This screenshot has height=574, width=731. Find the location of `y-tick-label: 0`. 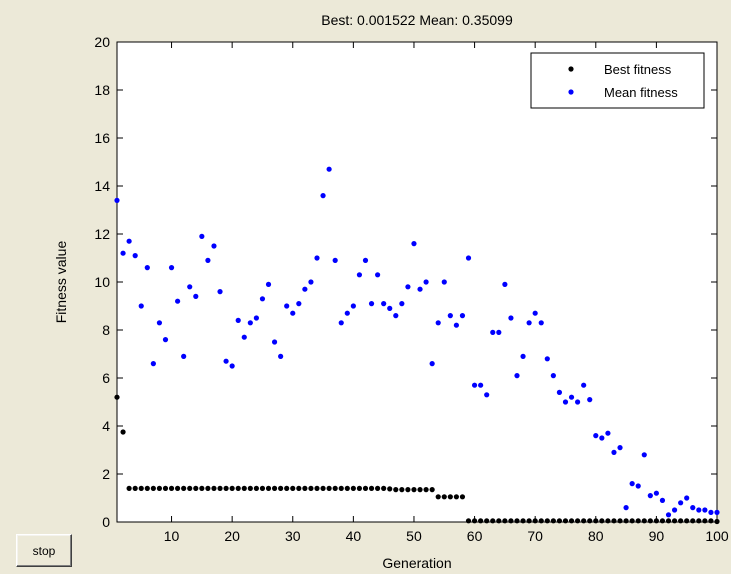

y-tick-label: 0 is located at coordinates (106, 522).